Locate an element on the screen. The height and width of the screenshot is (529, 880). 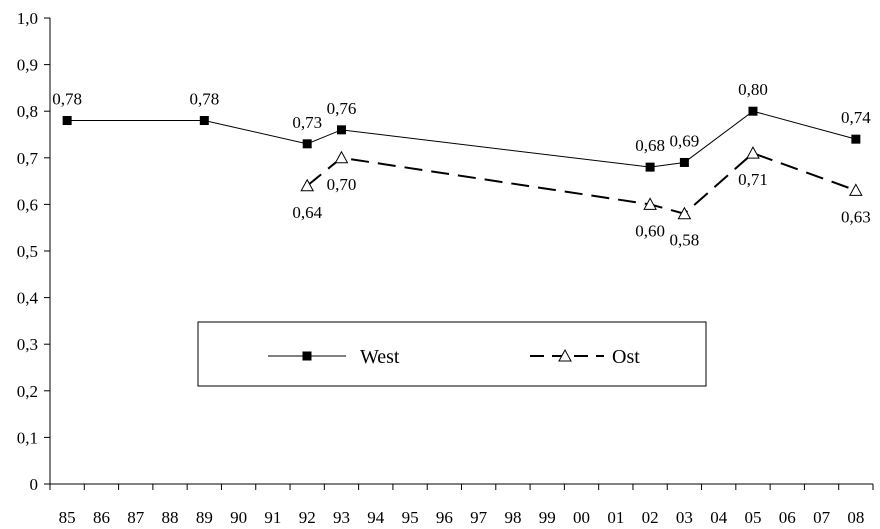
data-label-ost: 0,63 is located at coordinates (856, 216).